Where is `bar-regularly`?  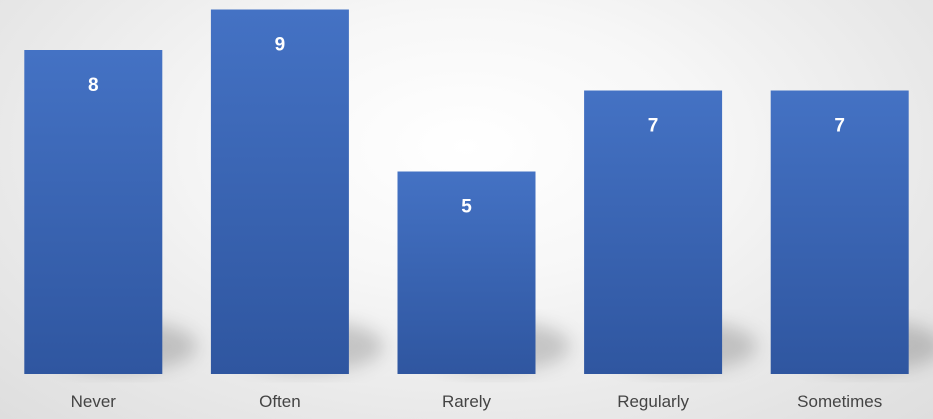 bar-regularly is located at coordinates (653, 232).